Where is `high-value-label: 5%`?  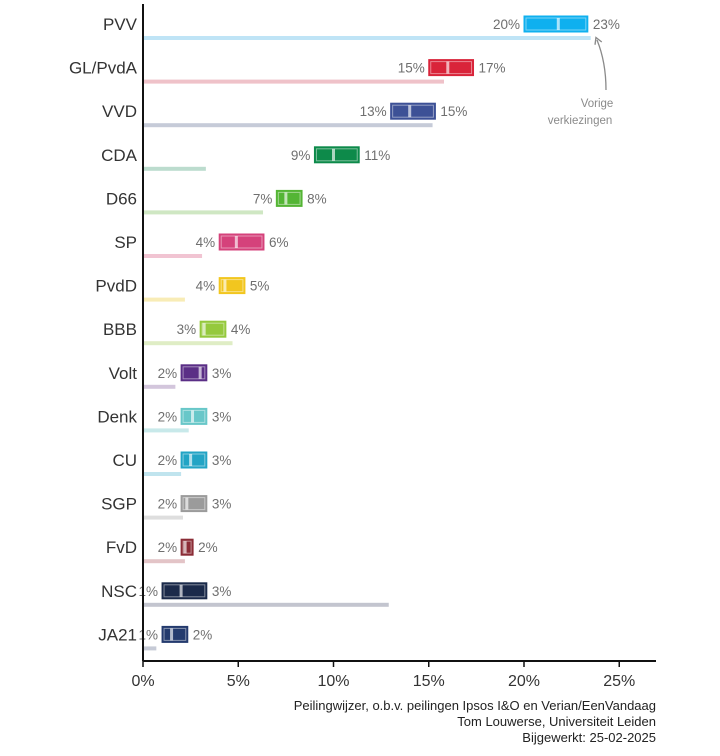
high-value-label: 5% is located at coordinates (260, 286).